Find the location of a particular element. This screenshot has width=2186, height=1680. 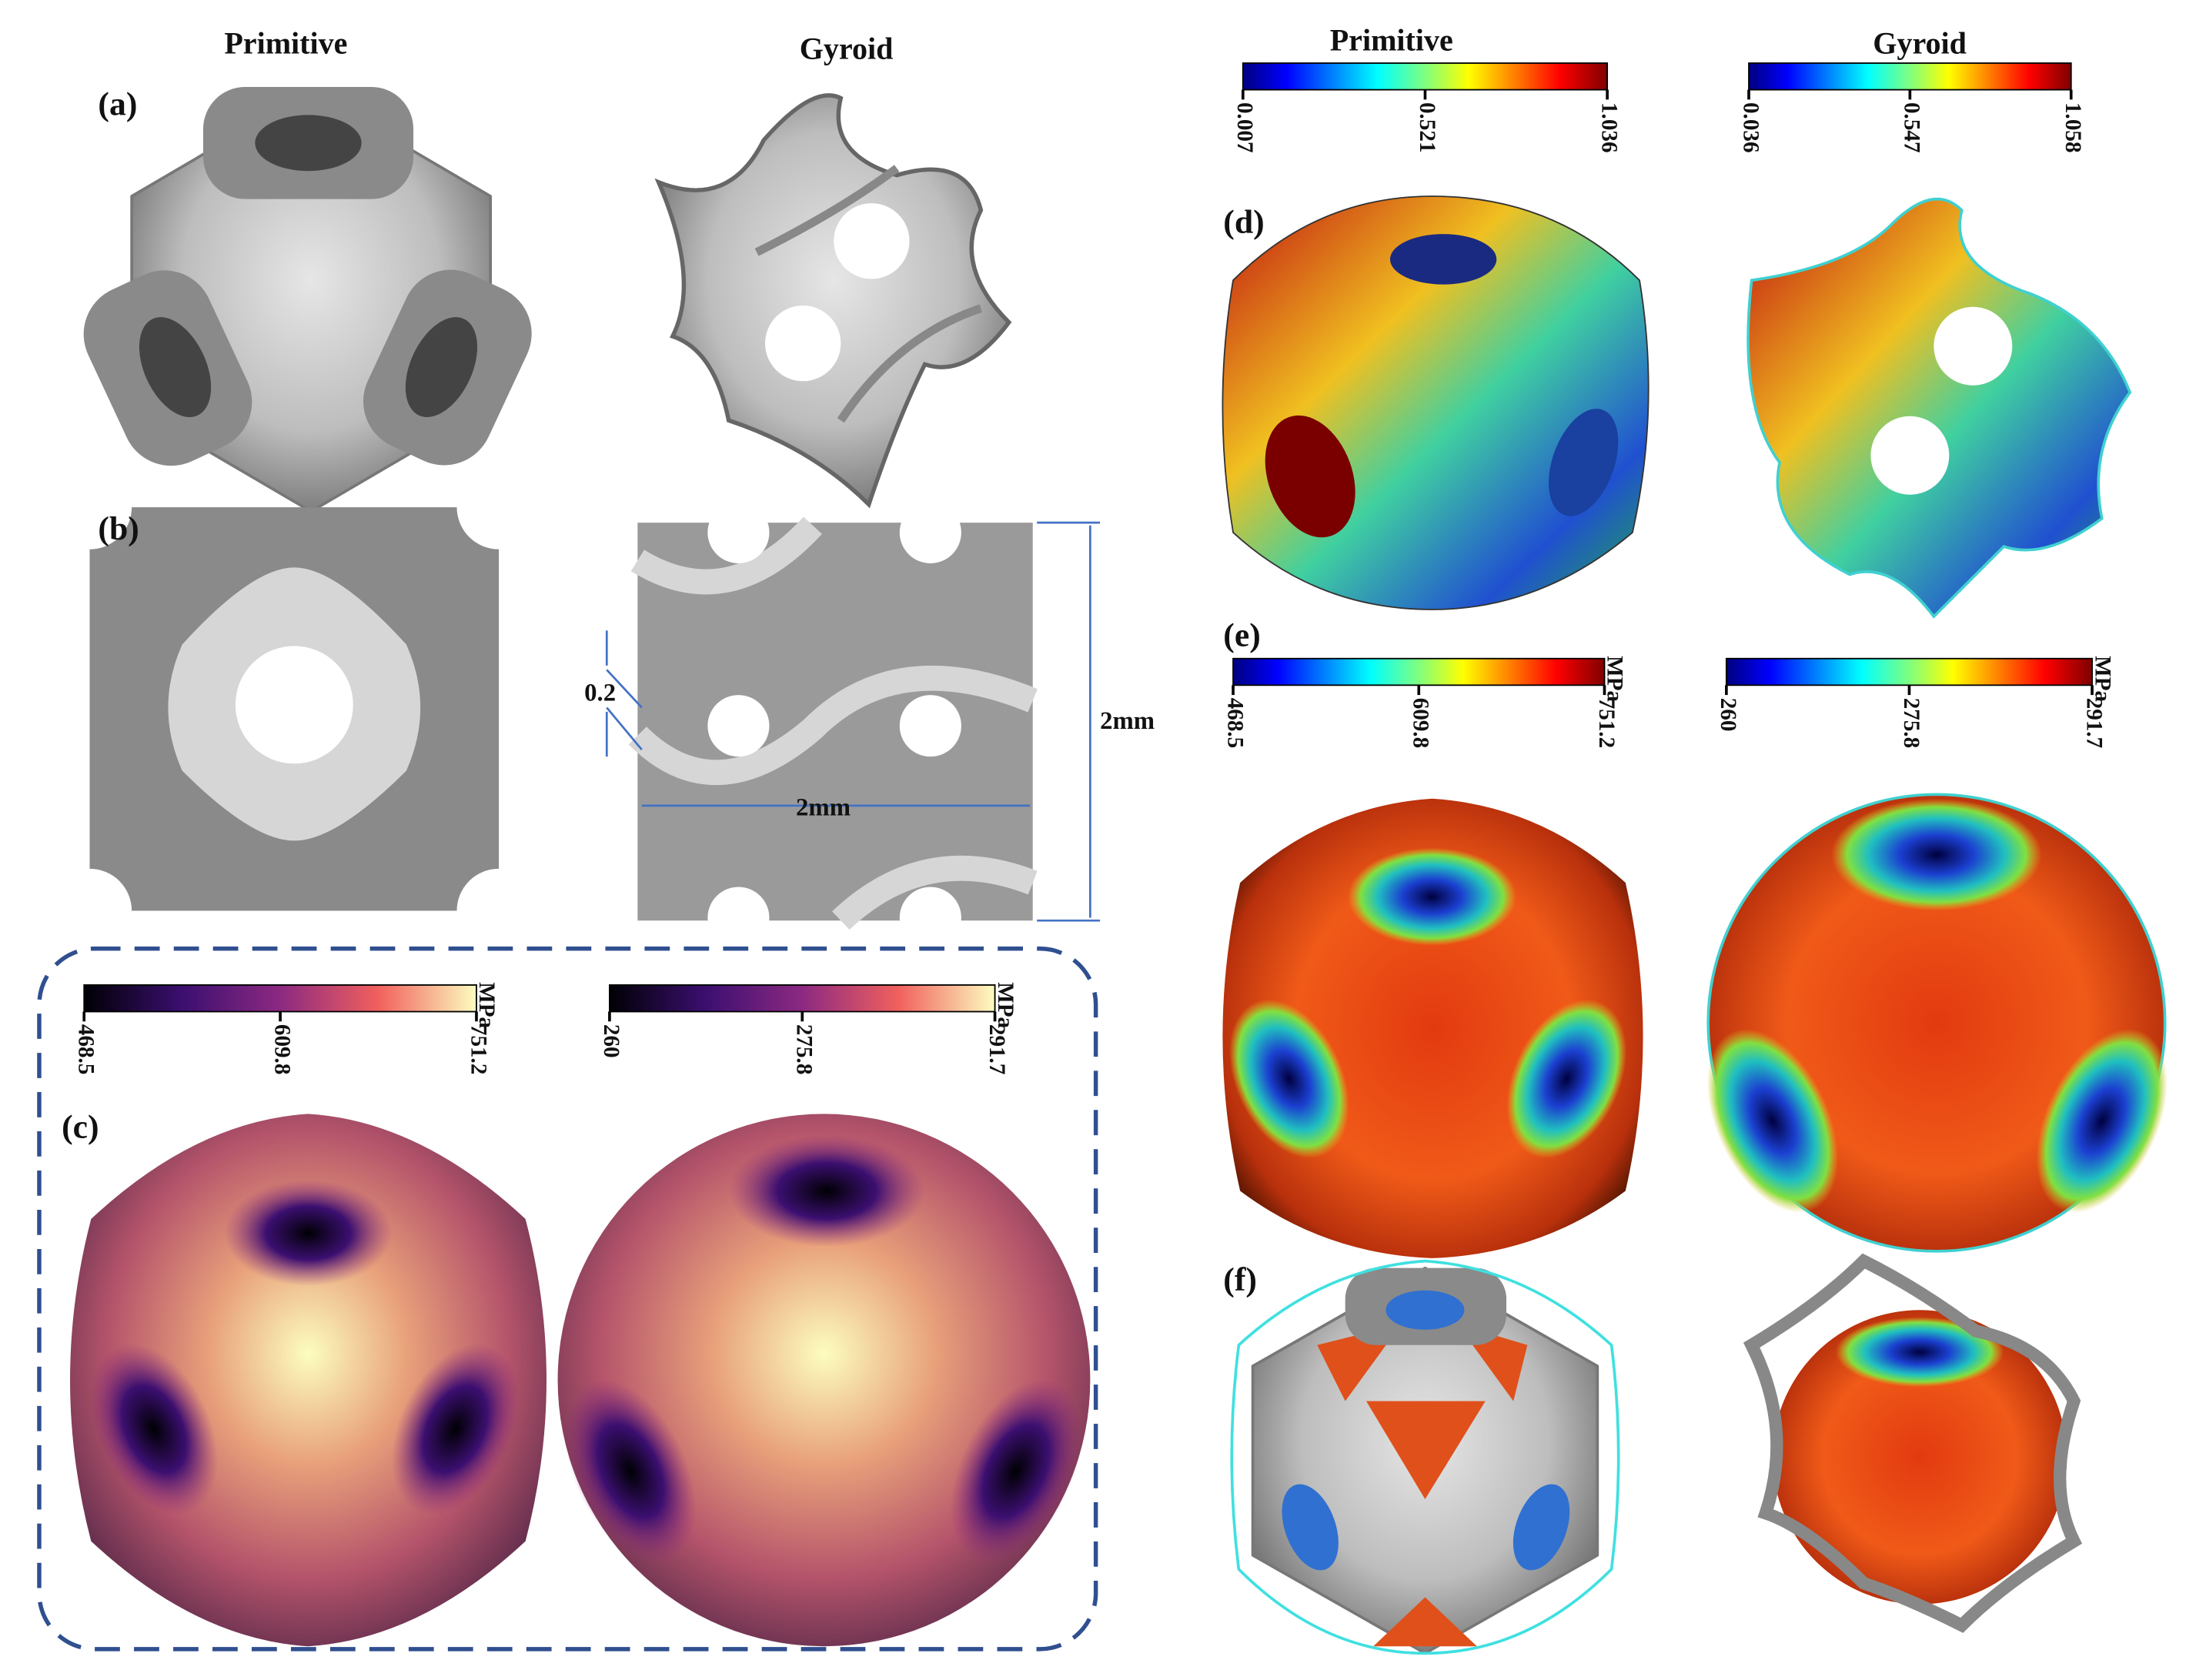

primitive-stress-map-jet is located at coordinates (1432, 1028).